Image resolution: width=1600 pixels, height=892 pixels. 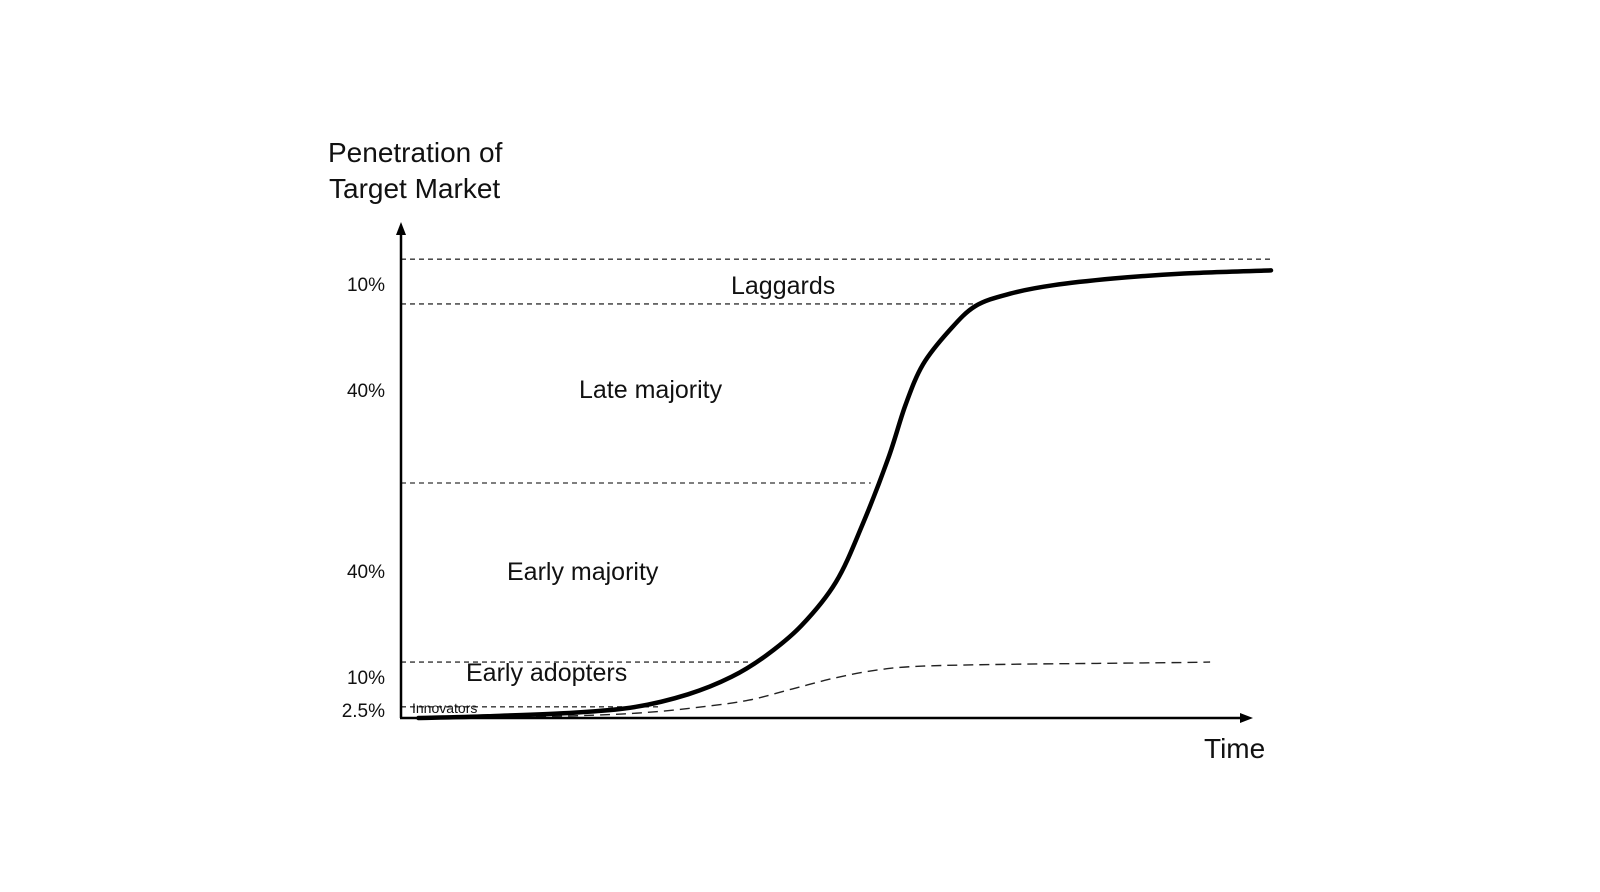 What do you see at coordinates (849, 690) in the screenshot?
I see `adoption-rate-curve` at bounding box center [849, 690].